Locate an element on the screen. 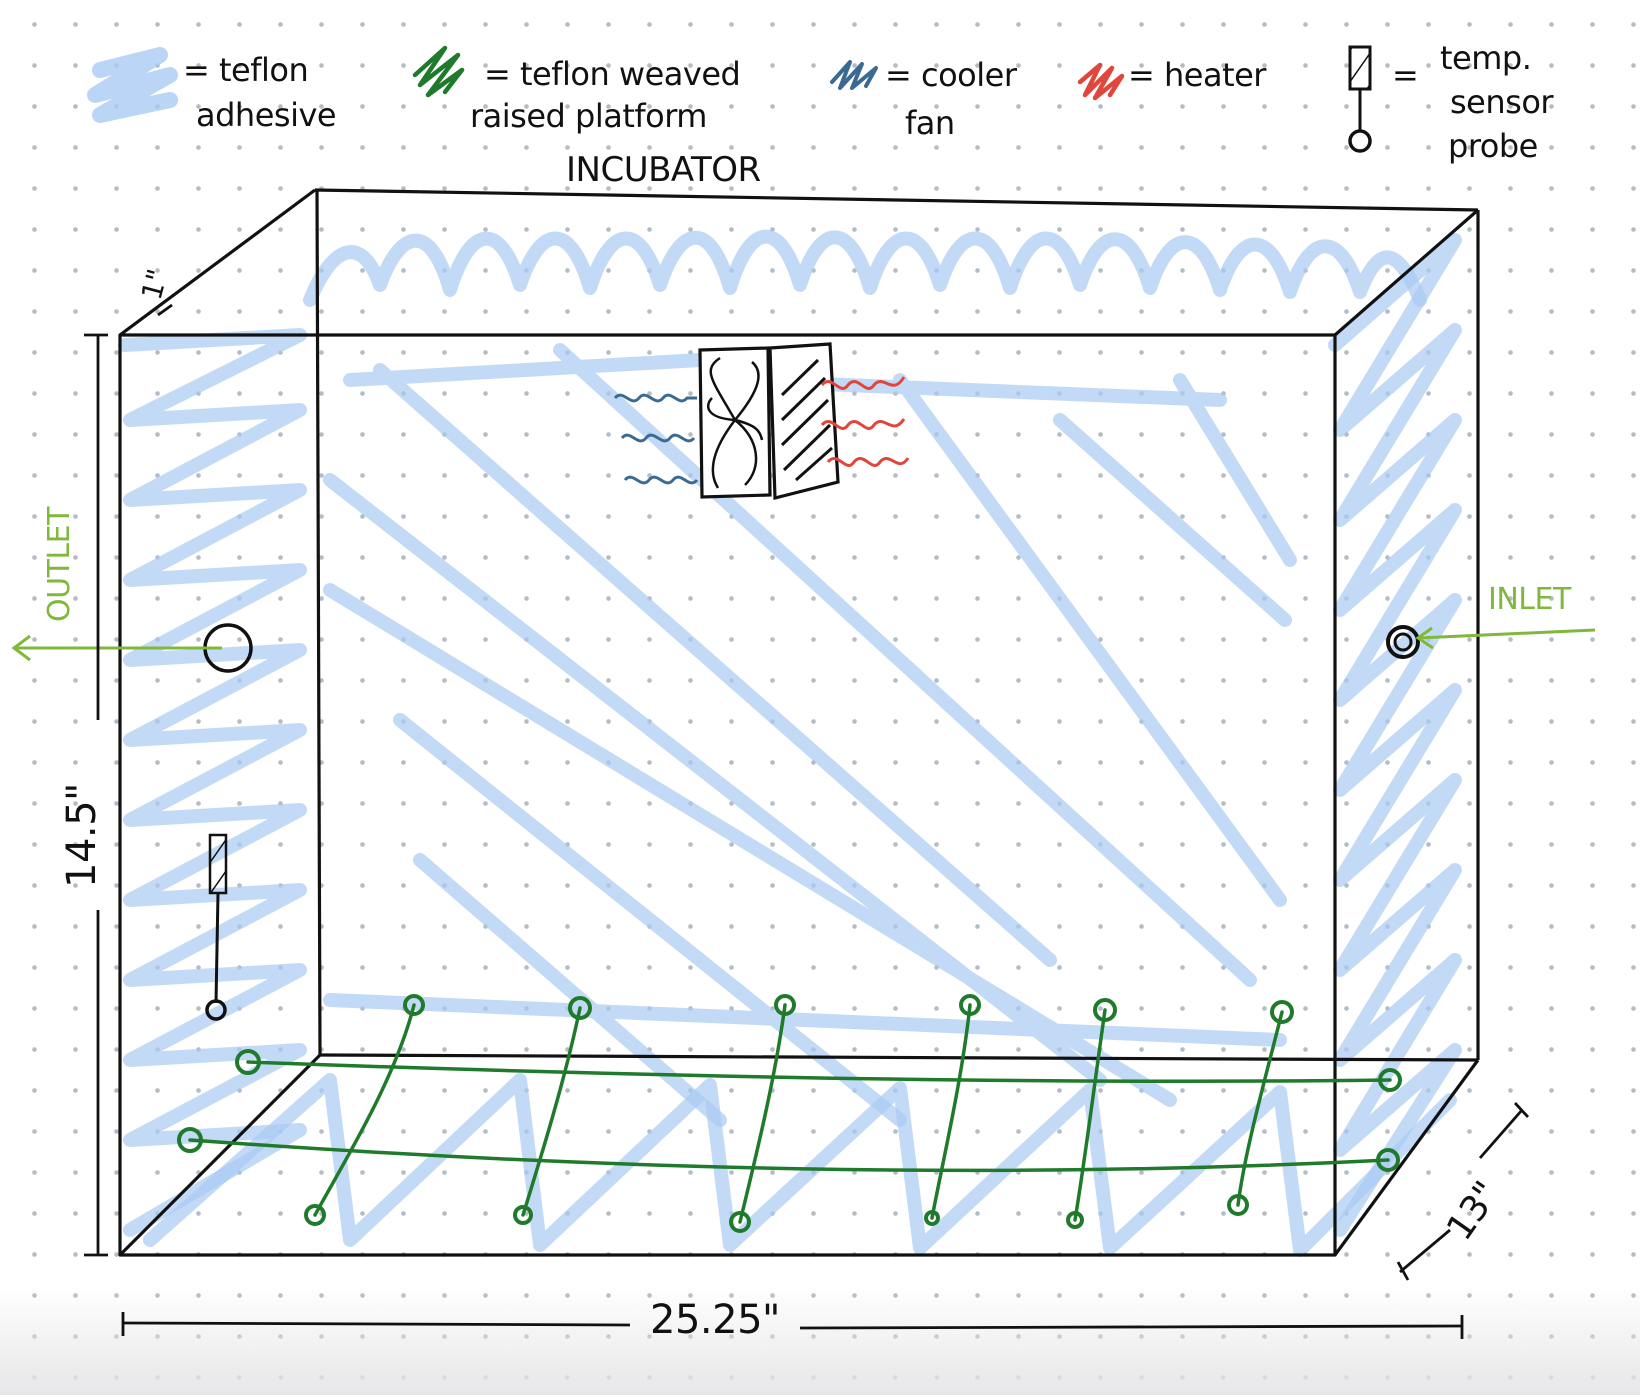 The height and width of the screenshot is (1395, 1640). heater-hatch is located at coordinates (806, 420).